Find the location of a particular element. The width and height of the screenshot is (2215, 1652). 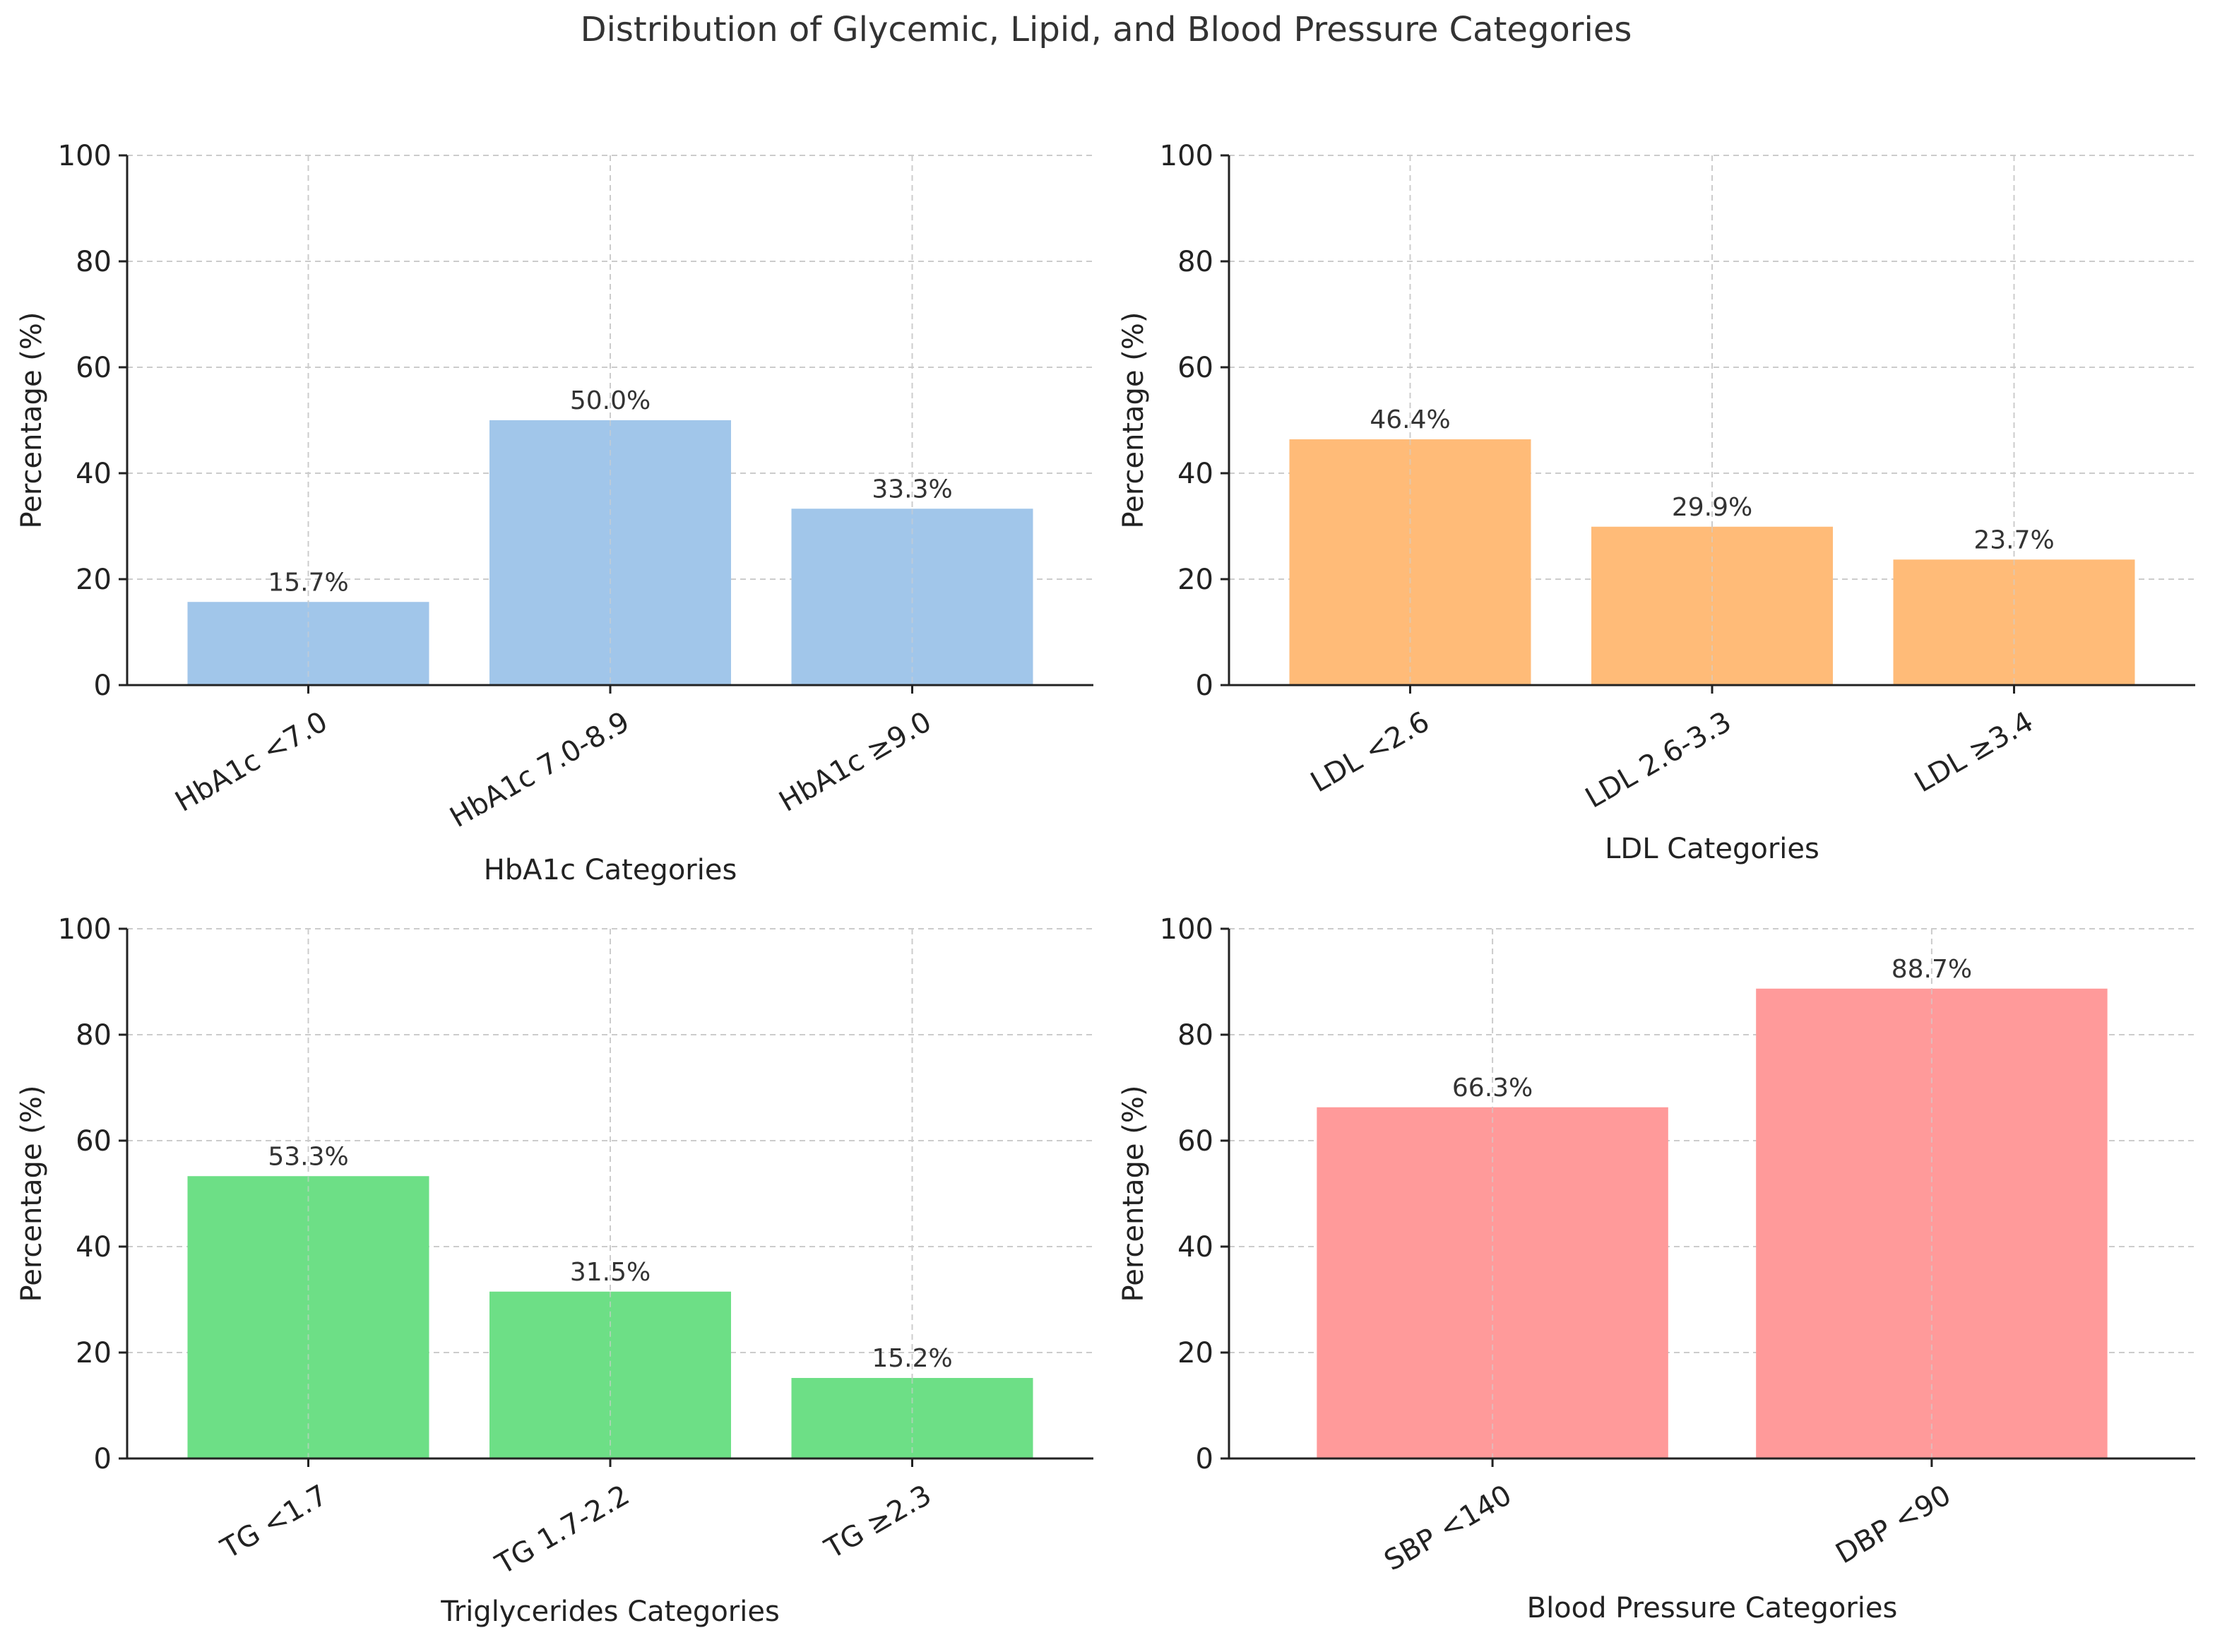

x-tick-label: TG ≥2.3 is located at coordinates (878, 1522).